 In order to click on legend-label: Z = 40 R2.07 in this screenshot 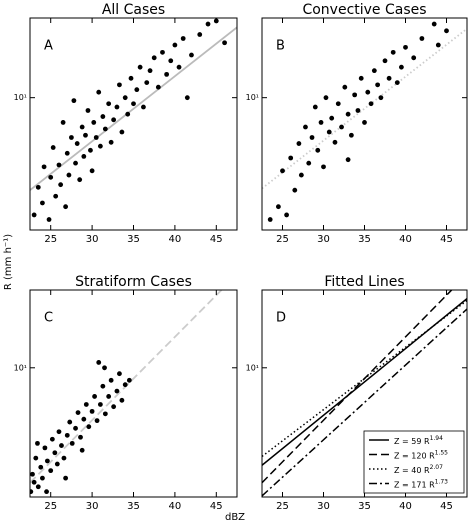, I will do `click(418, 469)`.